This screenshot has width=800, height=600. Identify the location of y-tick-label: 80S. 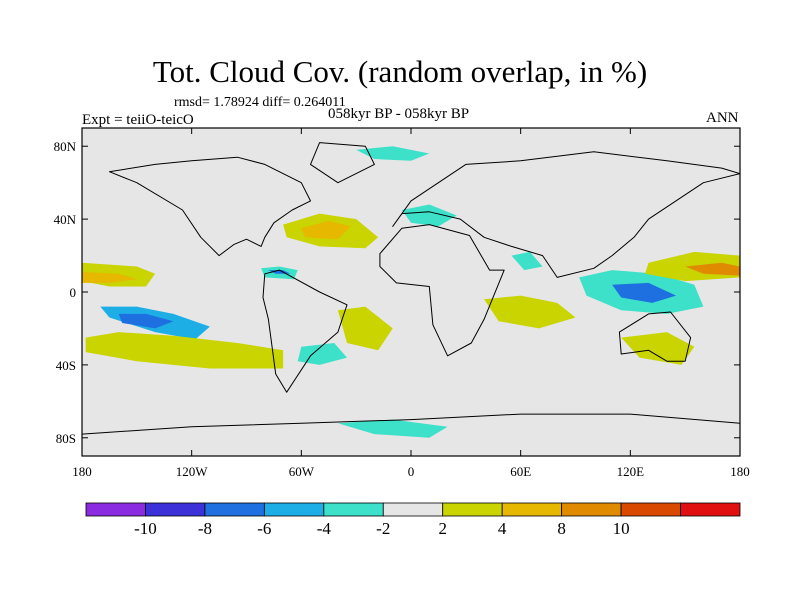
(66, 438).